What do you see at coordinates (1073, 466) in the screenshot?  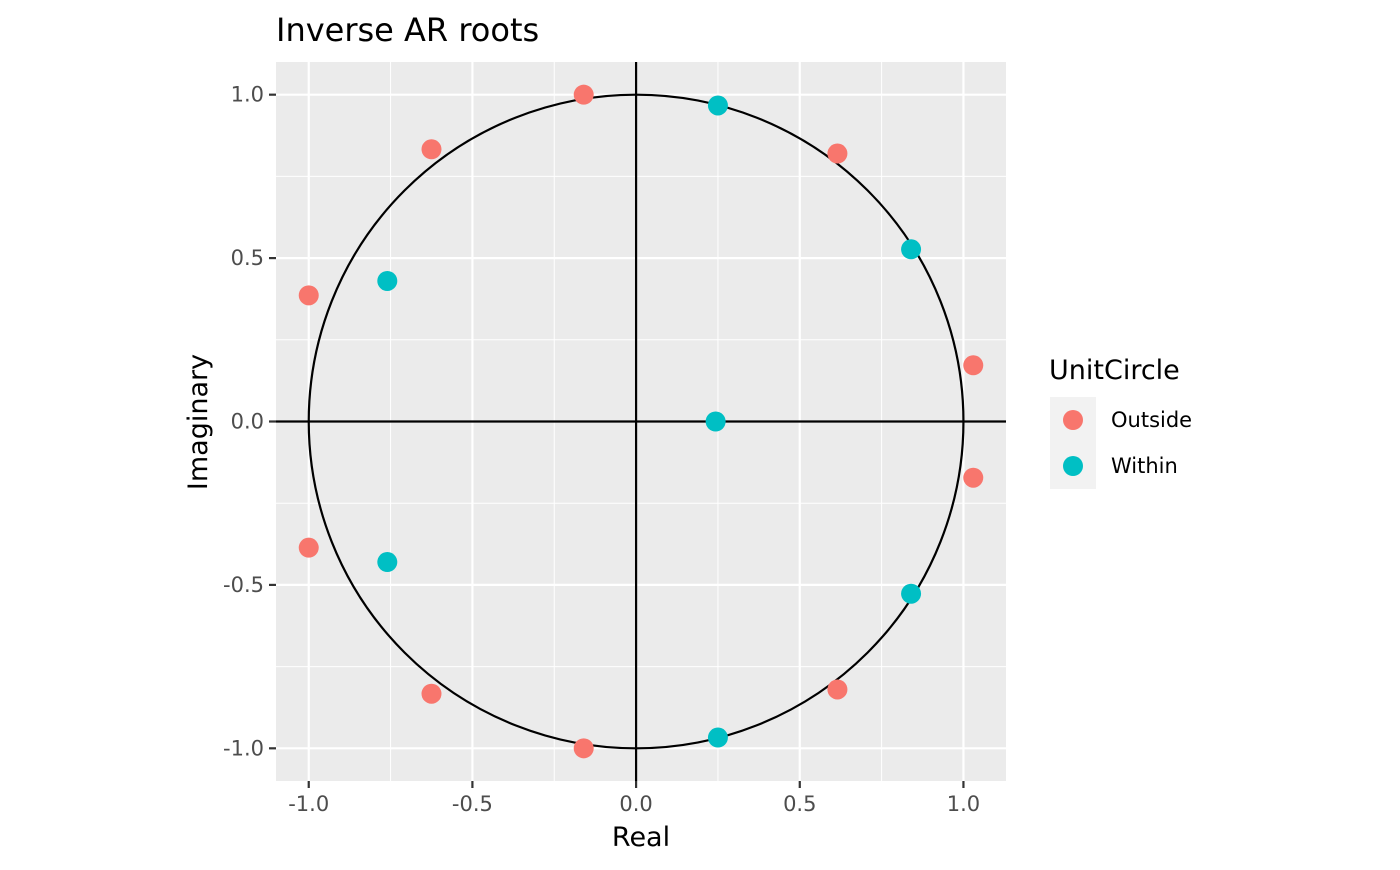 I see `legend-marker-within` at bounding box center [1073, 466].